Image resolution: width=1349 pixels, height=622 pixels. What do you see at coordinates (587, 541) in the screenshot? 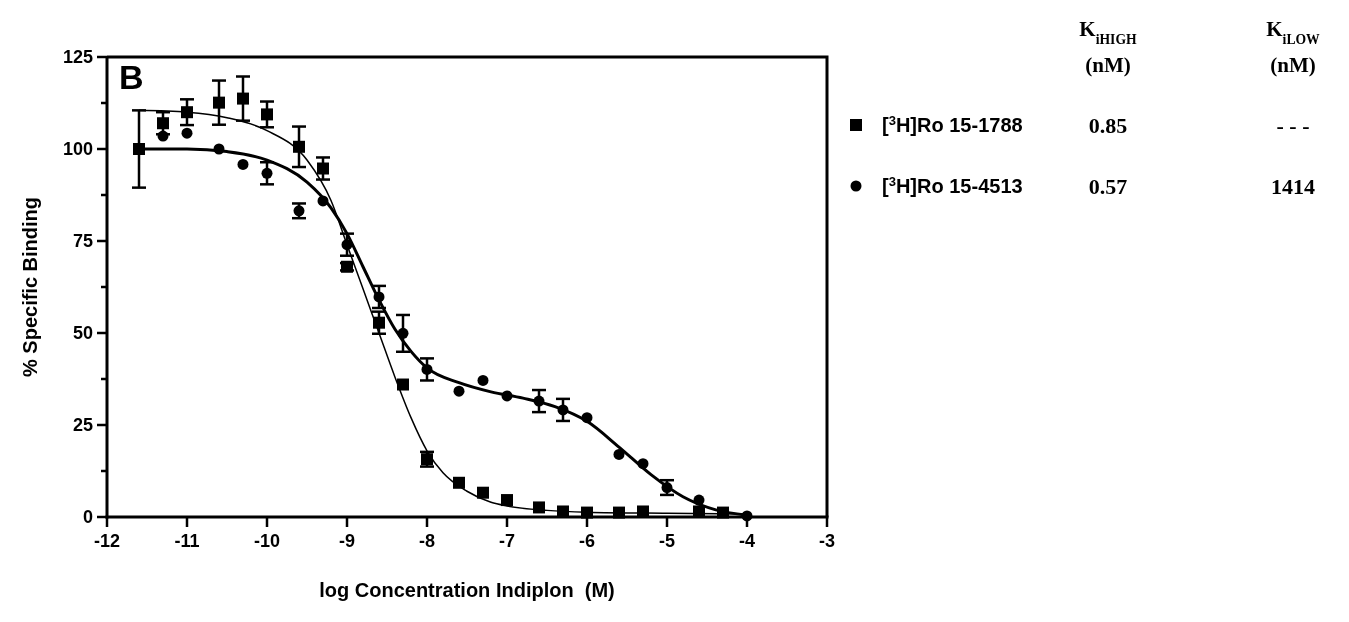
I see `x-tick-label: -6` at bounding box center [587, 541].